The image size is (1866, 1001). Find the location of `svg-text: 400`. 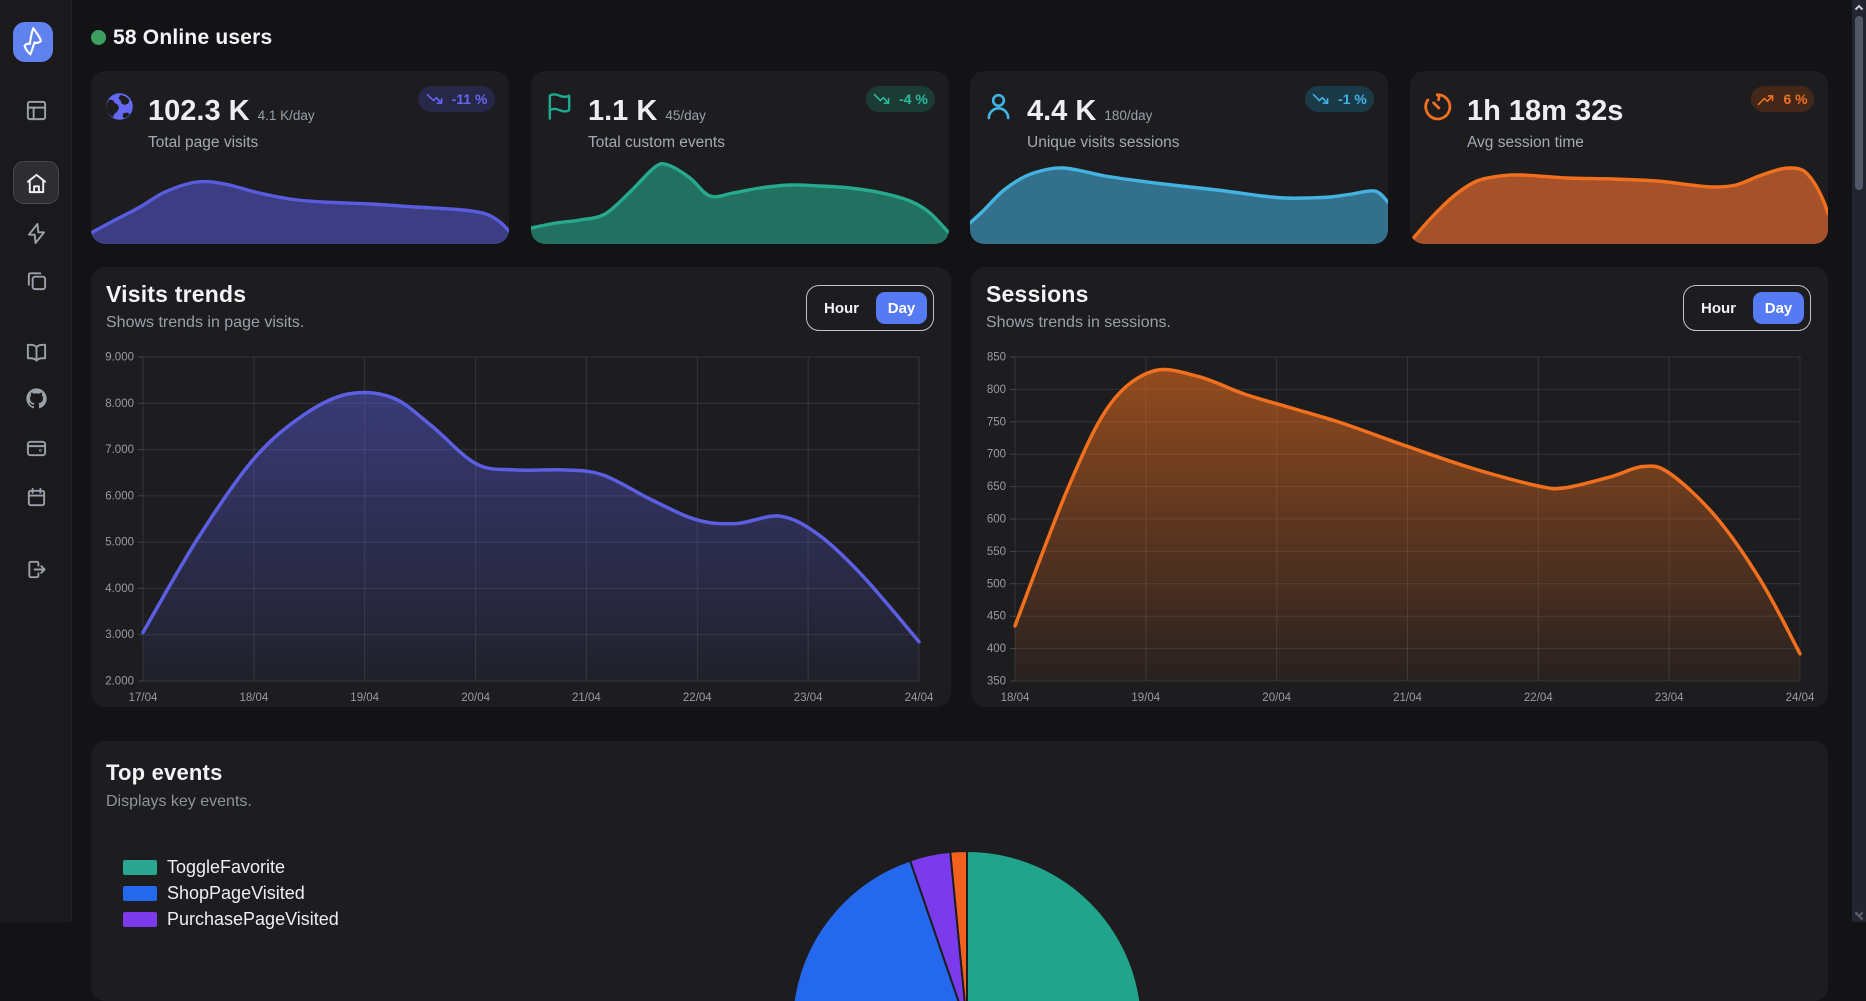

svg-text: 400 is located at coordinates (996, 649).